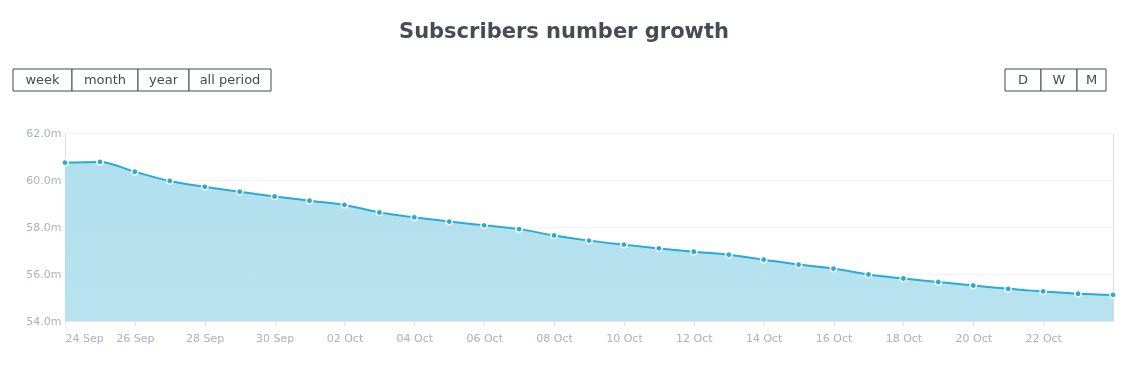  I want to click on x-tick-label: 02 Oct, so click(345, 338).